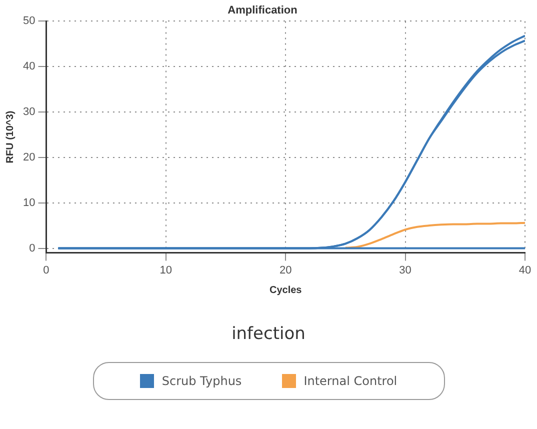 The height and width of the screenshot is (429, 537). I want to click on y-tick-label: 50, so click(29, 21).